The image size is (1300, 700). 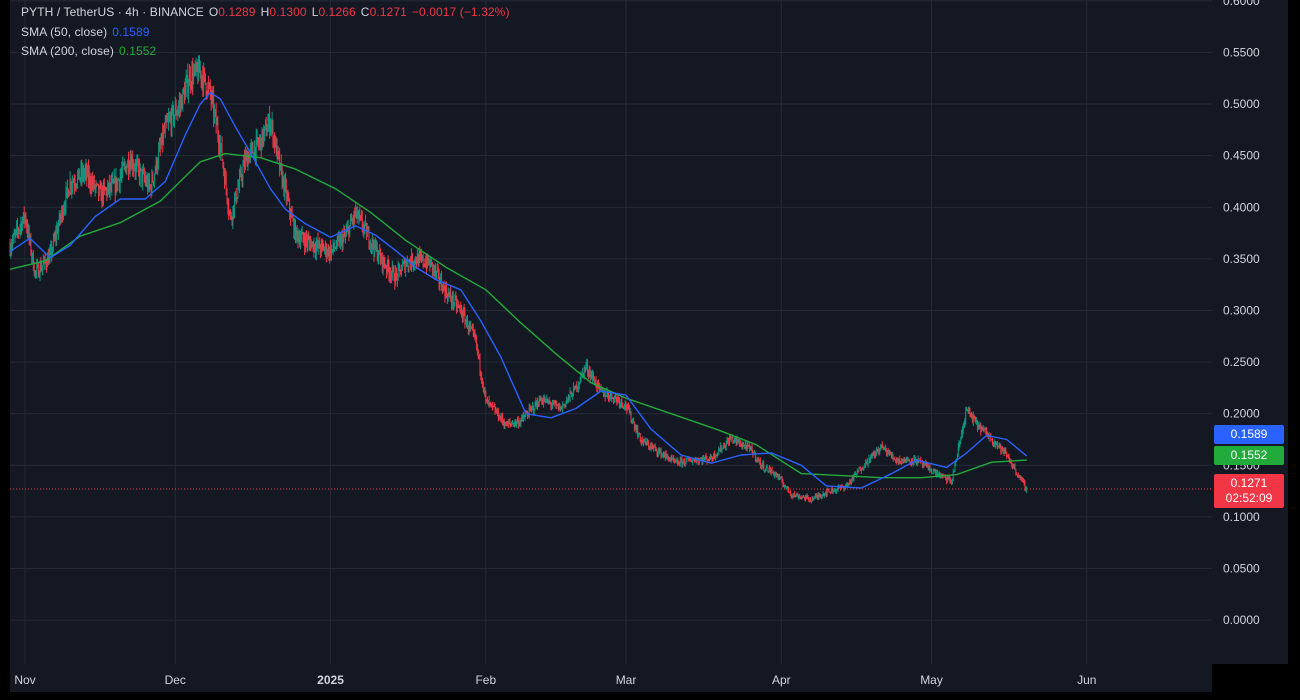 What do you see at coordinates (611, 678) in the screenshot?
I see `time-axis` at bounding box center [611, 678].